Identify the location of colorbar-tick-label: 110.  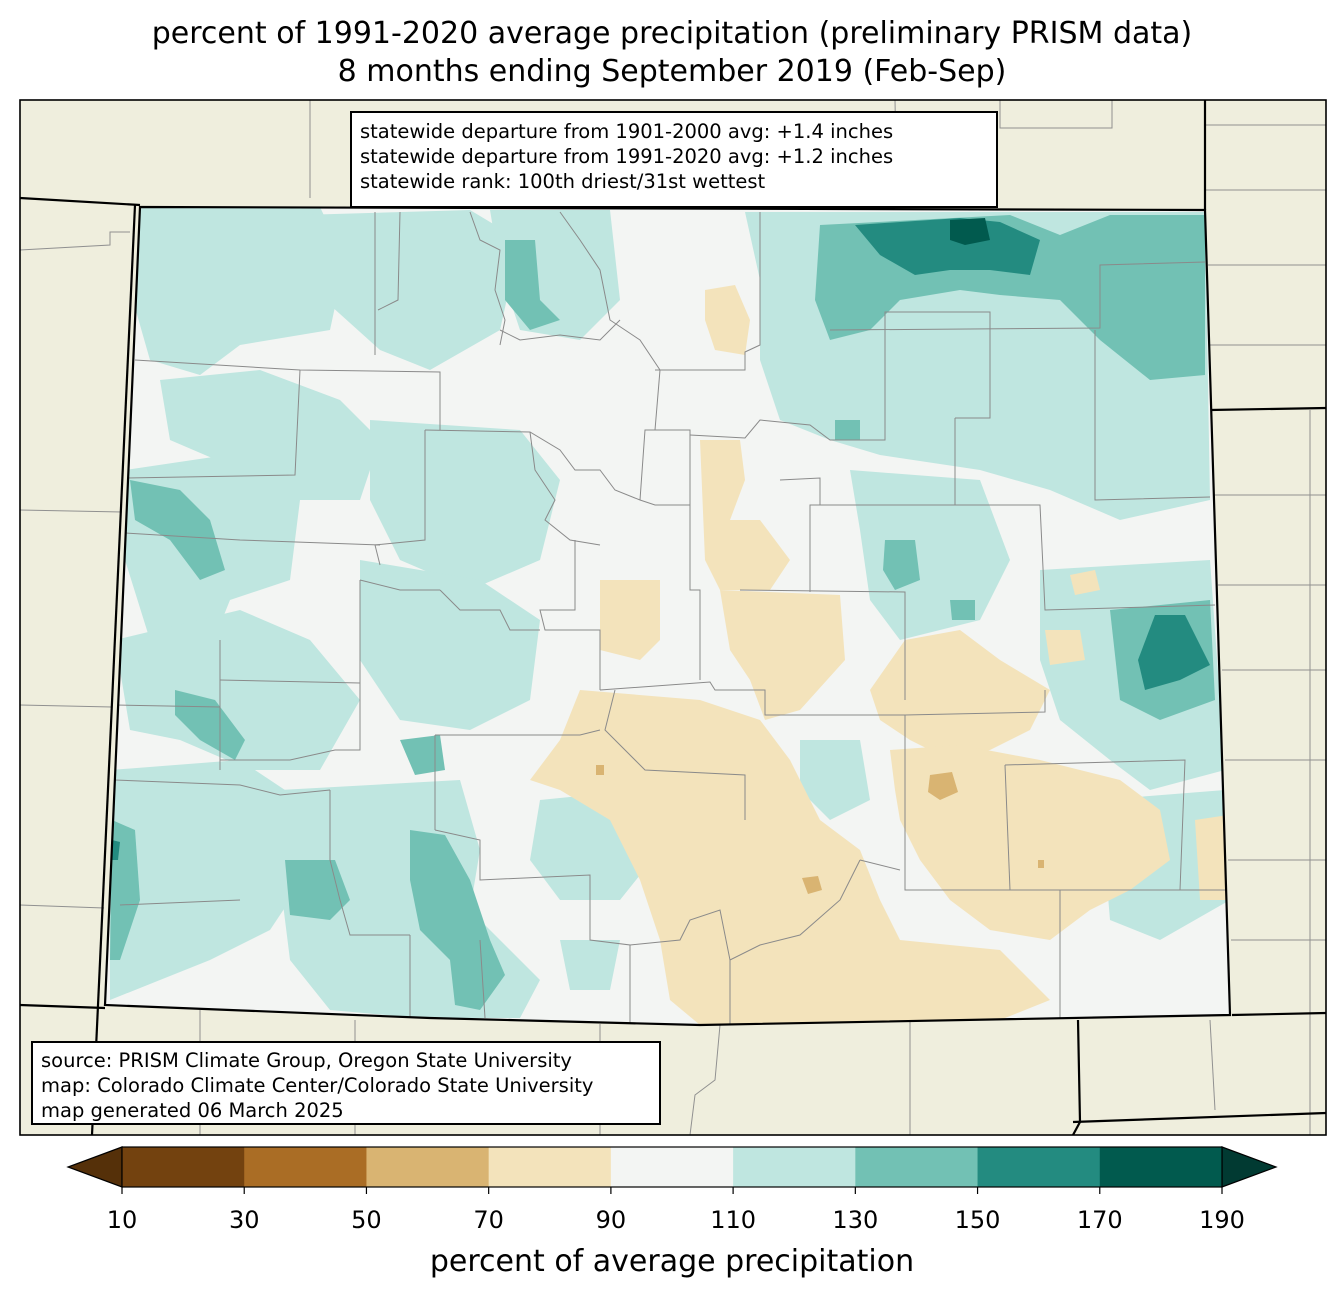
(733, 1220).